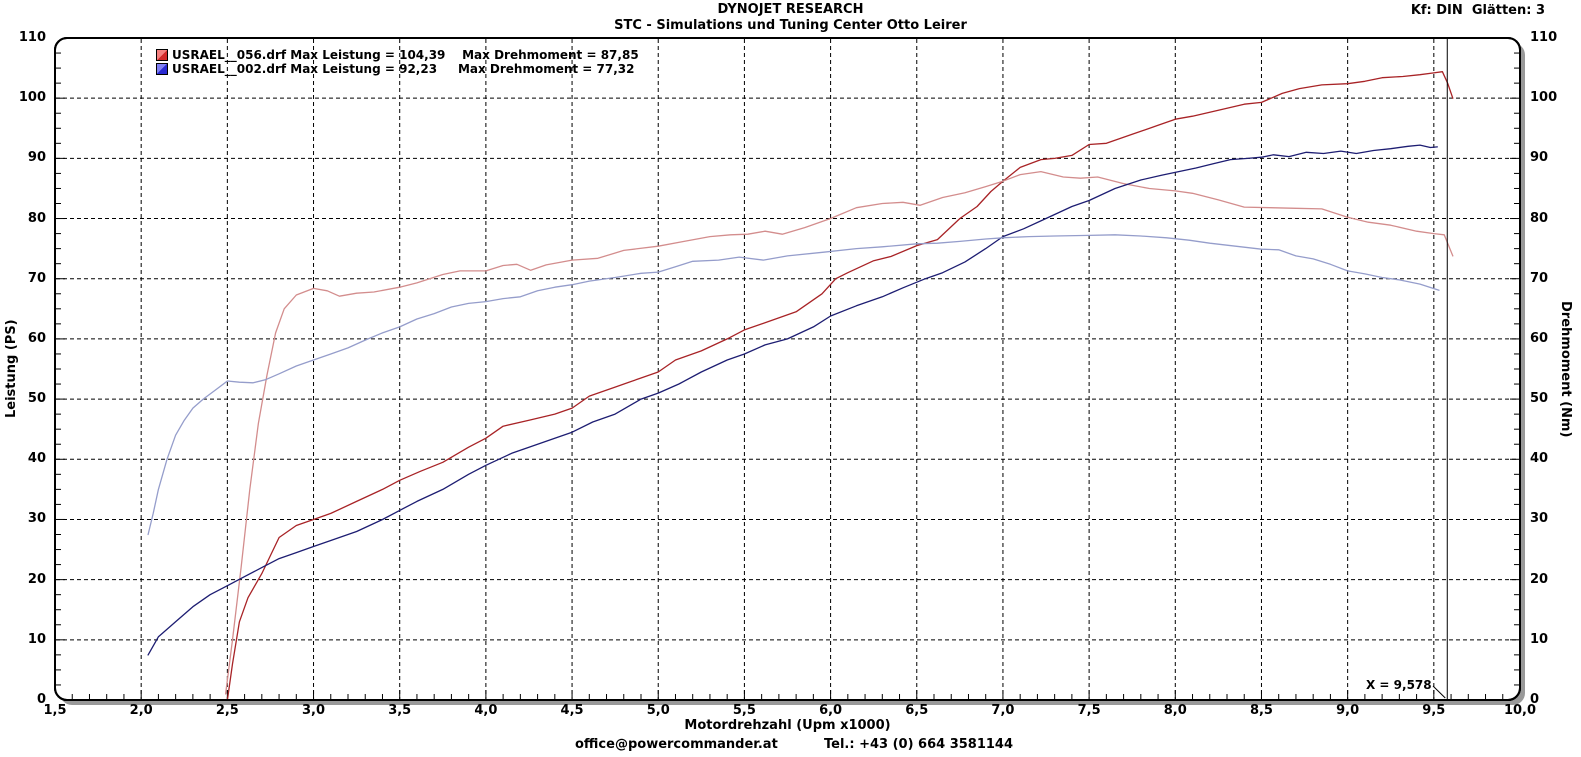 Image resolution: width=1581 pixels, height=757 pixels. I want to click on tick-label-yr-100: 100, so click(1544, 98).